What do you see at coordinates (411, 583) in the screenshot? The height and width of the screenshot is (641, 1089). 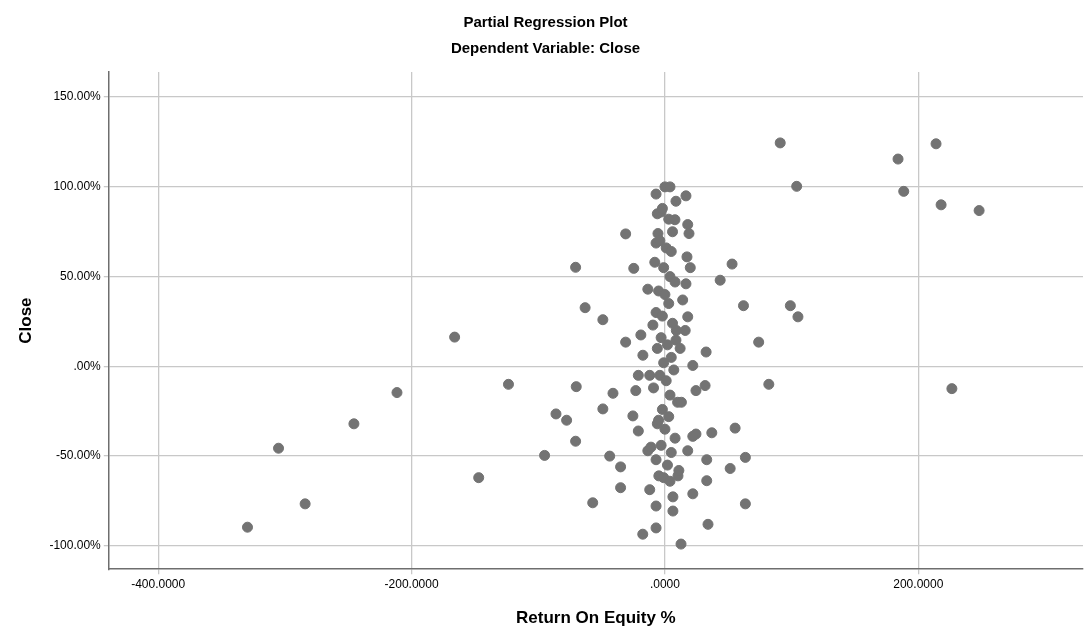 I see `x-tick-label: -200.0000` at bounding box center [411, 583].